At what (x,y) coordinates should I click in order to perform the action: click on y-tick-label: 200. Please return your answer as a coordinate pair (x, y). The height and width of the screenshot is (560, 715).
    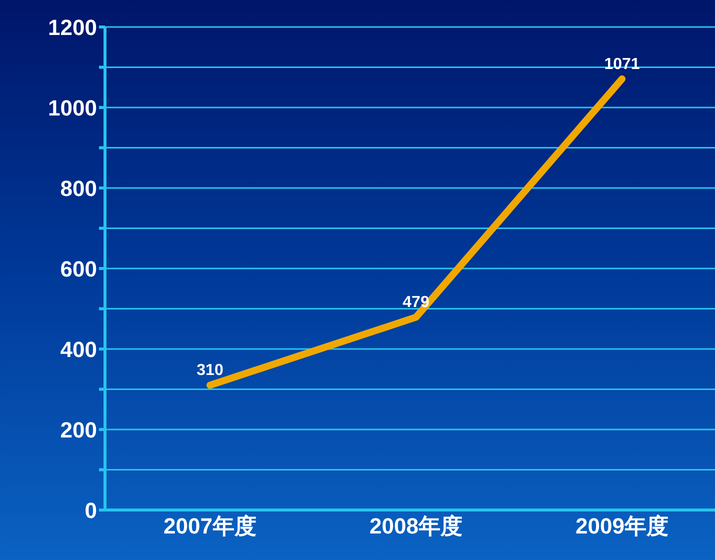
    Looking at the image, I should click on (78, 429).